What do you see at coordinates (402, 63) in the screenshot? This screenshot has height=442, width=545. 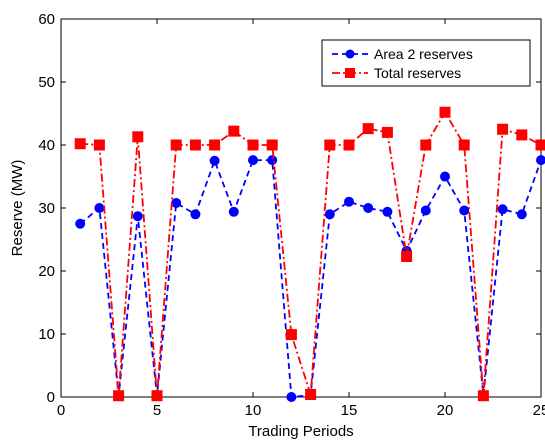 I see `legend-entries: Area 2 reserves Total reserves` at bounding box center [402, 63].